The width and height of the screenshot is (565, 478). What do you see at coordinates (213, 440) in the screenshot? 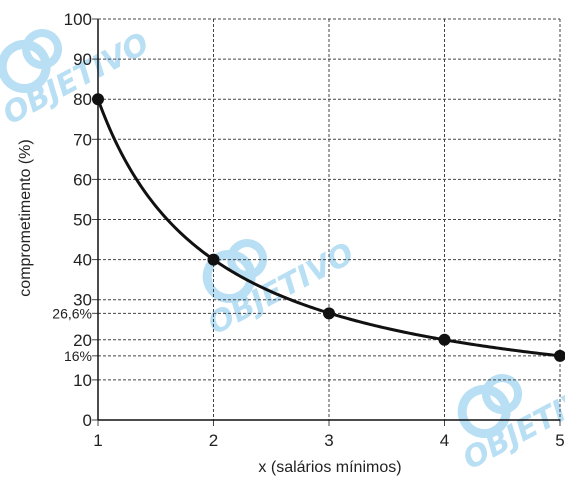
I see `x-tick-label: 2` at bounding box center [213, 440].